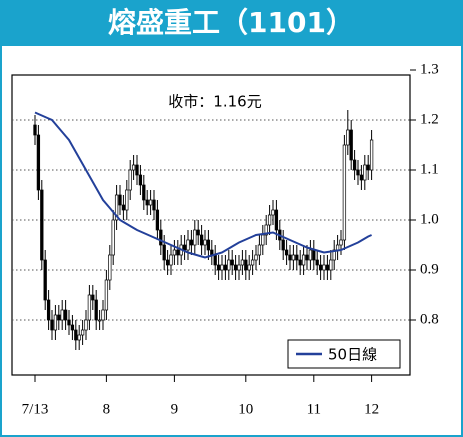 The image size is (463, 437). Describe the element at coordinates (429, 119) in the screenshot. I see `y-tick-label: 1.2` at that location.